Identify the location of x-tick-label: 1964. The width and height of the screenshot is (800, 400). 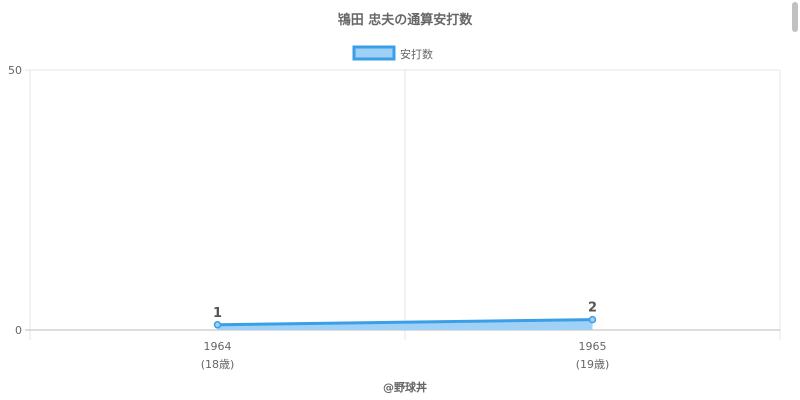
(218, 346).